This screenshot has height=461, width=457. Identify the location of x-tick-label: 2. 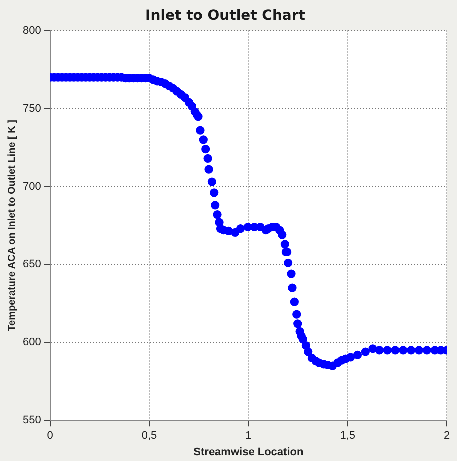
(447, 436).